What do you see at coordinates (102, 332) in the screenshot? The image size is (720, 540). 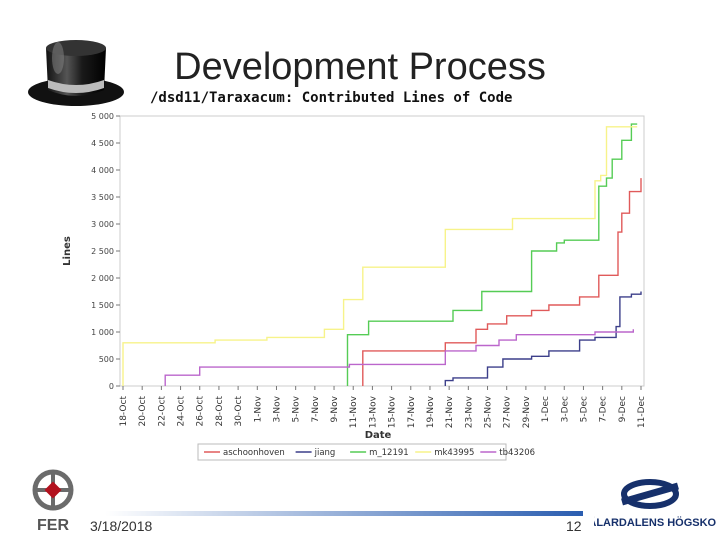 I see `y-tick-label: 1 000` at bounding box center [102, 332].